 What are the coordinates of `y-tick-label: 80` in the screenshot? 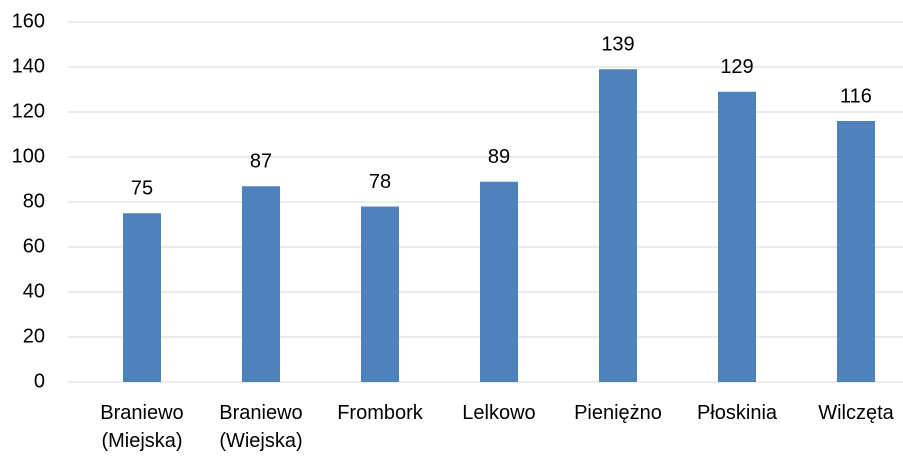 It's located at (34, 201).